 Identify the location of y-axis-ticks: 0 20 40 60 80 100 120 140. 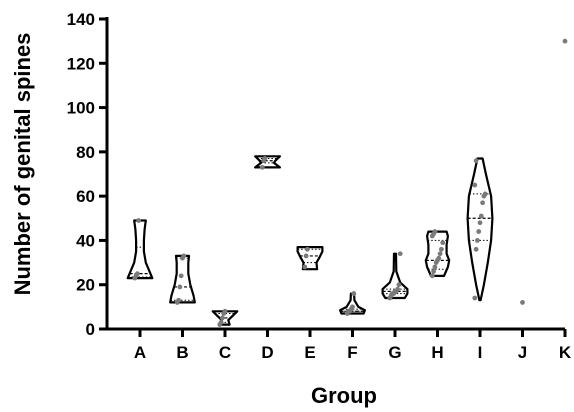
(87, 174).